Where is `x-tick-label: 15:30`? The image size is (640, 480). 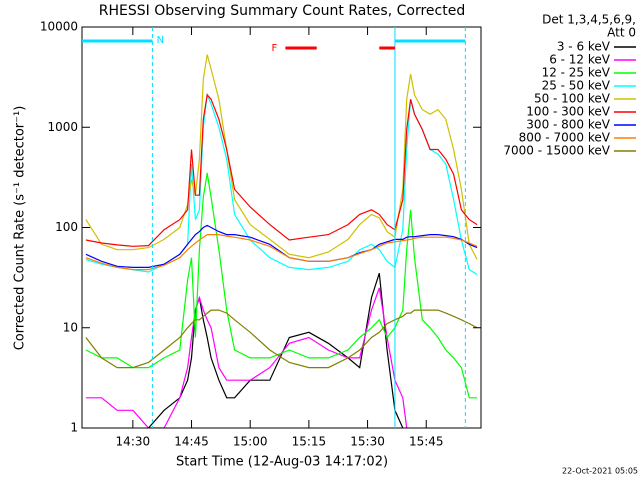 x-tick-label: 15:30 is located at coordinates (367, 442).